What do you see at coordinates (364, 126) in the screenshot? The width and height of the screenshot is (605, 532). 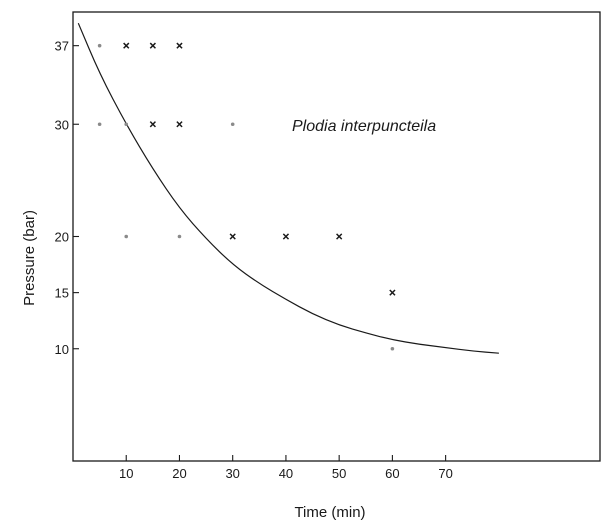 I see `species-annotation: Plodia interpuncteila` at bounding box center [364, 126].